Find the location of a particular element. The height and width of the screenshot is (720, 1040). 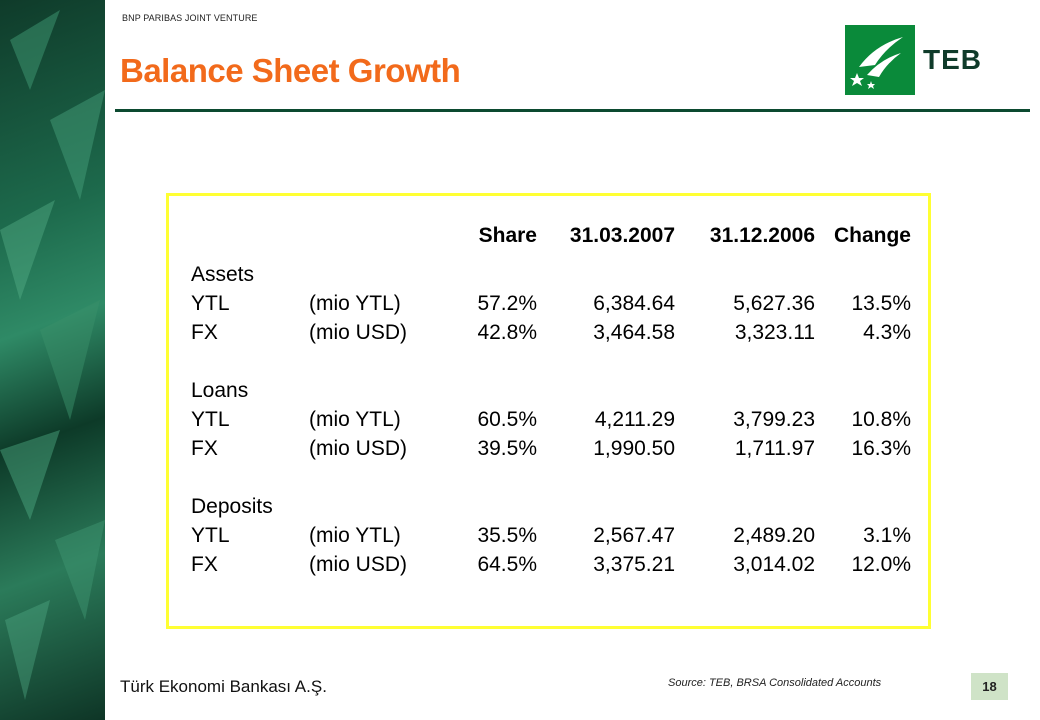

row-change: 13.5% is located at coordinates (881, 303).